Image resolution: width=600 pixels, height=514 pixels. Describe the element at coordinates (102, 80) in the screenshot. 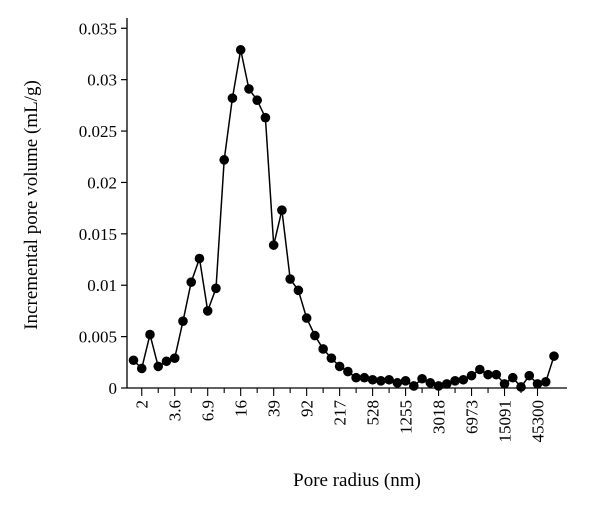

I see `y-tick-label: 0.03` at that location.